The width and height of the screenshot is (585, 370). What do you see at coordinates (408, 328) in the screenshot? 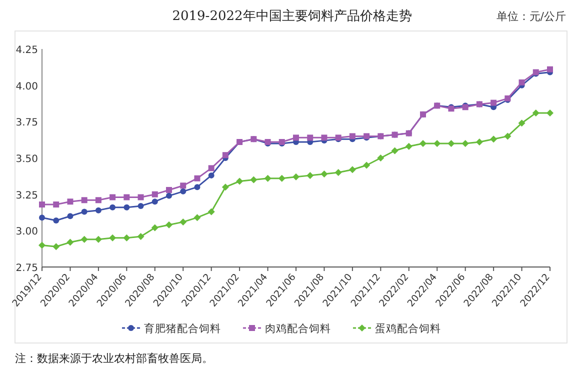
I see `legend-label: 蛋鸡配合饲料` at bounding box center [408, 328].